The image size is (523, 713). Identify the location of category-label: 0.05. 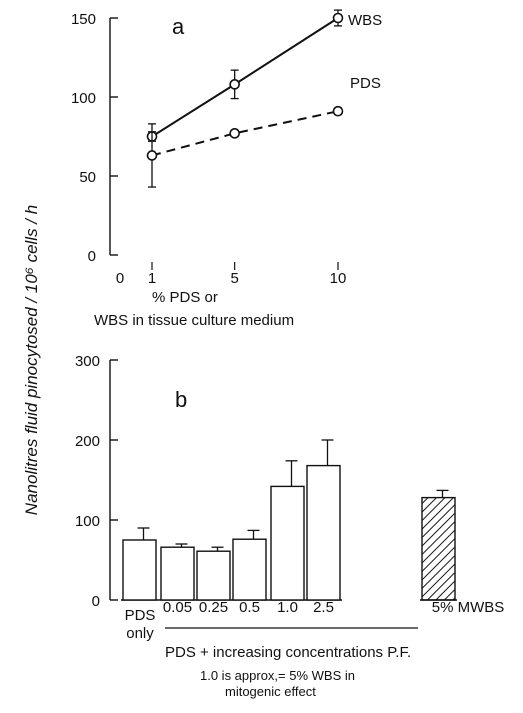
(177, 607).